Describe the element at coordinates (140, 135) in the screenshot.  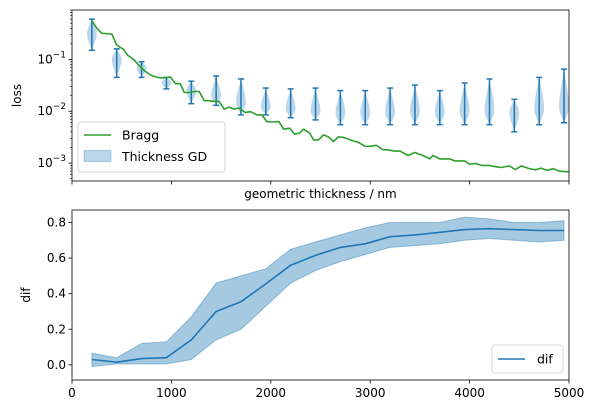
I see `legend-label-bragg: Bragg` at that location.